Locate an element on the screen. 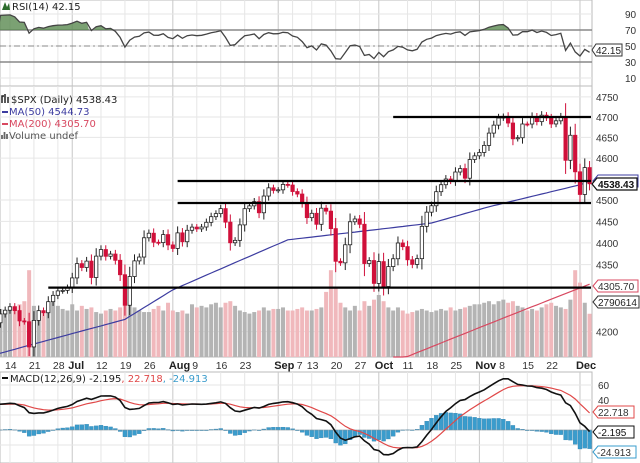 The image size is (640, 463). date-tick-label: 20 is located at coordinates (337, 366).